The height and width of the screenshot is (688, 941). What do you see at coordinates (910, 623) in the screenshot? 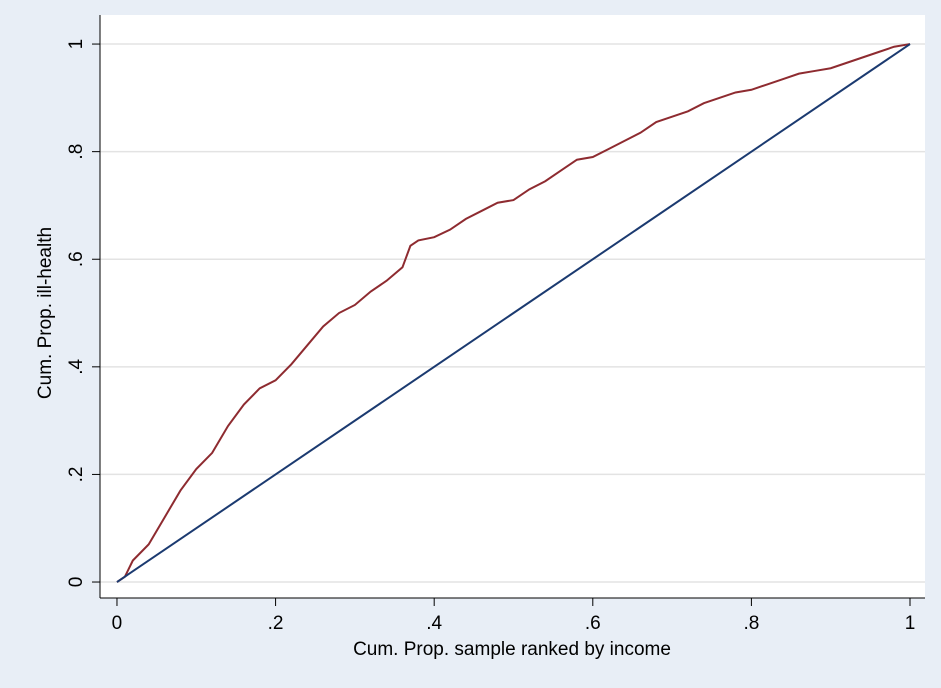
I see `x-tick-label: 1` at bounding box center [910, 623].